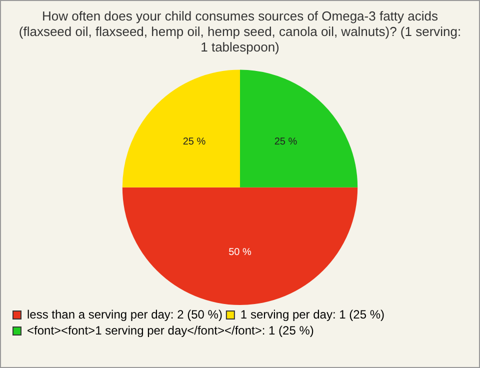  Describe the element at coordinates (170, 330) in the screenshot. I see `legend-label: <font><font>1 serving per day</font></font>: 1 (25 %)` at that location.